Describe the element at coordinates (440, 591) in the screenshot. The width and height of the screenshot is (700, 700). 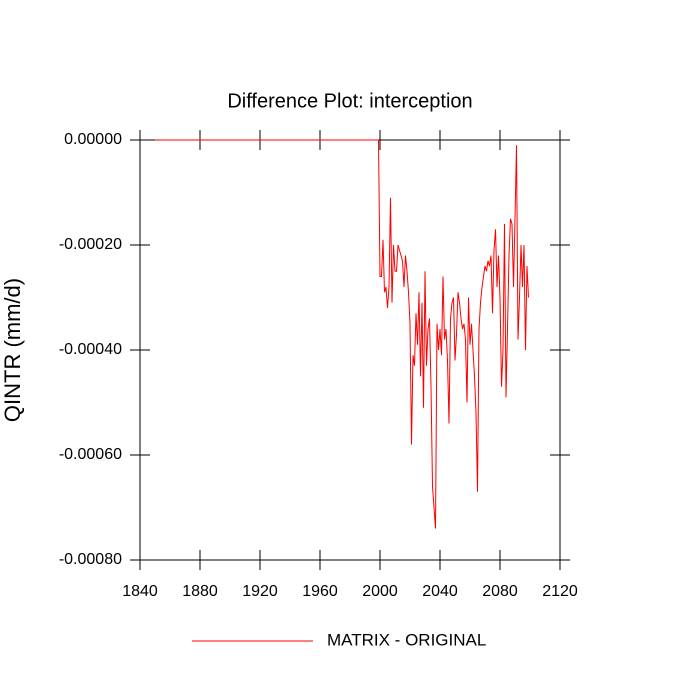
I see `x-tick-label: 2040` at that location.